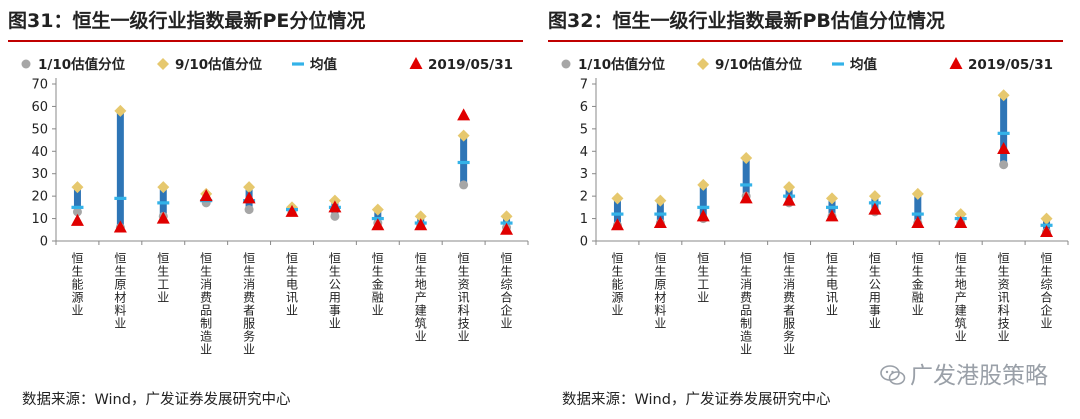  Describe the element at coordinates (746, 21) in the screenshot. I see `figure-title: 图32：恒生一级行业指数最新PB估值分位情况` at that location.